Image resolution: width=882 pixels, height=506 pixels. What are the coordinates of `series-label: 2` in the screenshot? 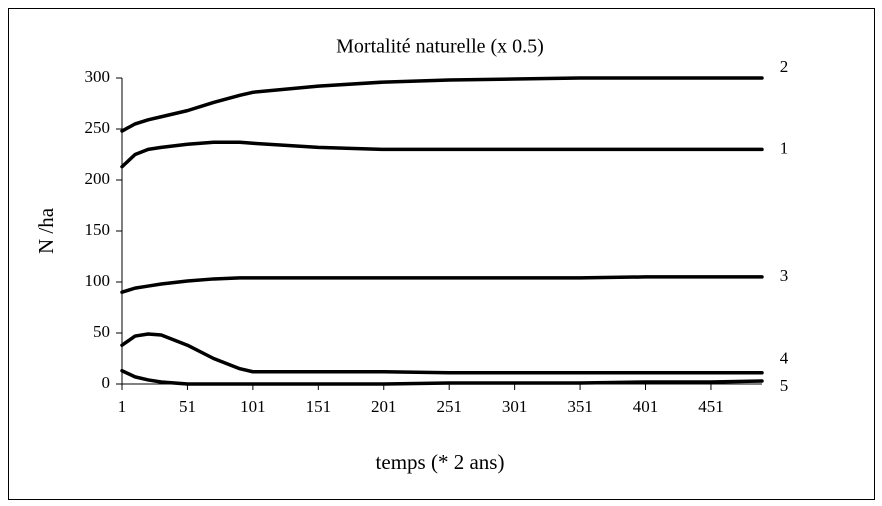 It's located at (784, 66).